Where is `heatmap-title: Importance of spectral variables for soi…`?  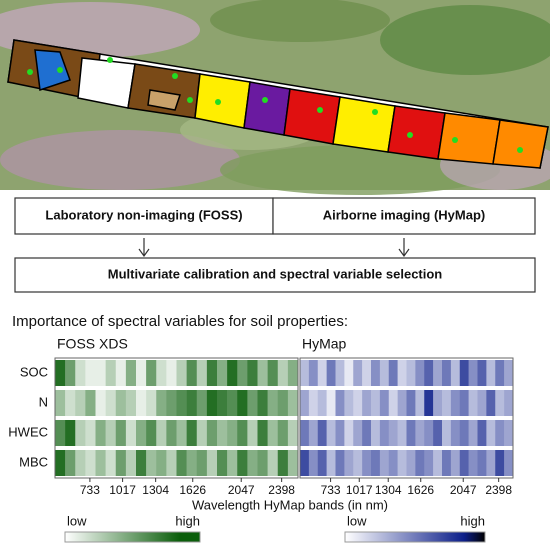
heatmap-title: Importance of spectral variables for soi… is located at coordinates (180, 321).